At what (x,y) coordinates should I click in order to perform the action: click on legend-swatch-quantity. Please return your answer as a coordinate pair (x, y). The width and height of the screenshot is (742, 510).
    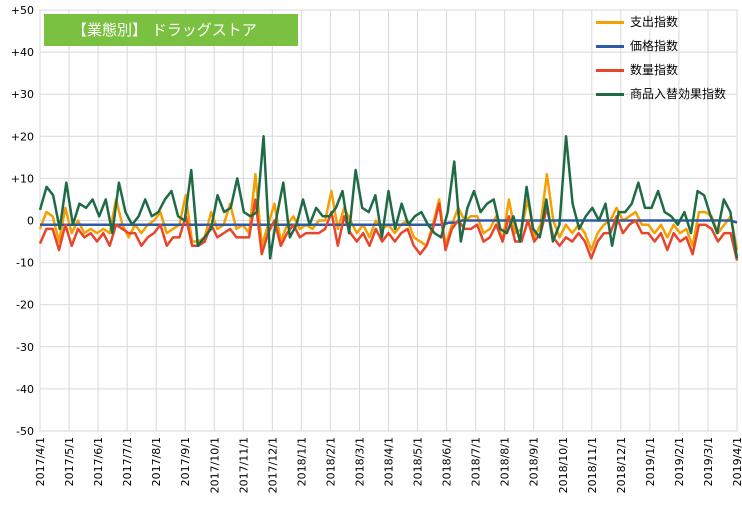
    Looking at the image, I should click on (610, 70).